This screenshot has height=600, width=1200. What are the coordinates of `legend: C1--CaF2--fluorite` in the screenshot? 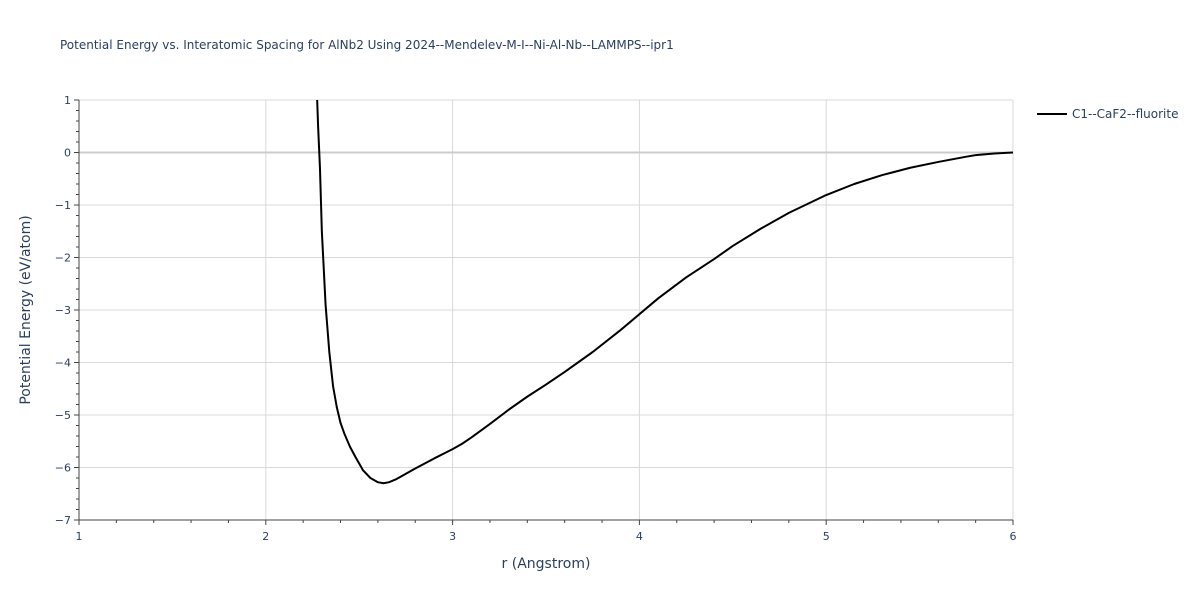 It's located at (1107, 114).